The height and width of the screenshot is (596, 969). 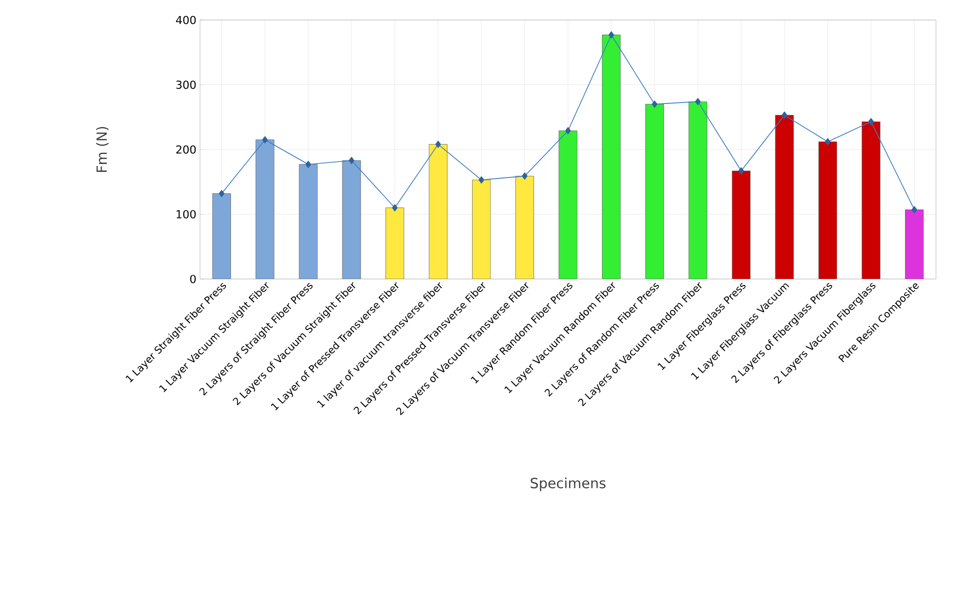 What do you see at coordinates (102, 149) in the screenshot?
I see `y-axis-title: Fm (N)` at bounding box center [102, 149].